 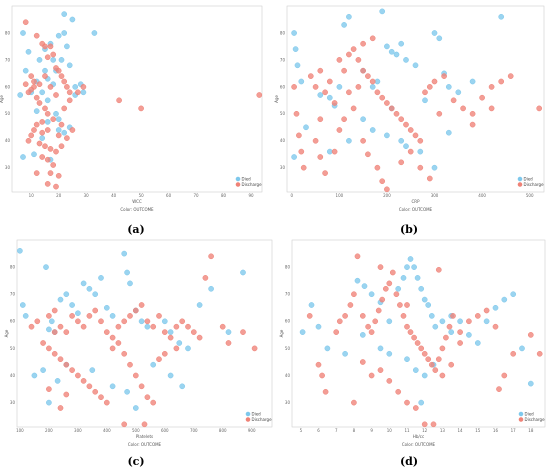 I want to click on x-tick-label: 14, so click(x=461, y=430).